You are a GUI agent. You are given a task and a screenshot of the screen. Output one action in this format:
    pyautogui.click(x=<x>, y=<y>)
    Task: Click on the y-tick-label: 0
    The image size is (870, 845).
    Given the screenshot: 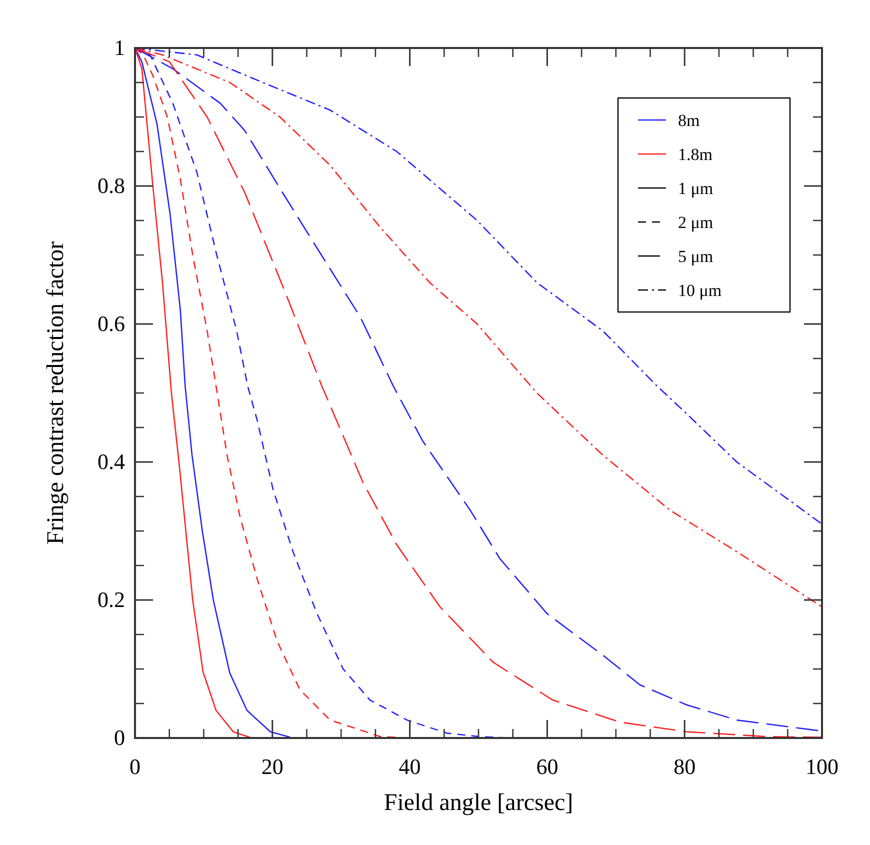 What is the action you would take?
    pyautogui.click(x=119, y=737)
    